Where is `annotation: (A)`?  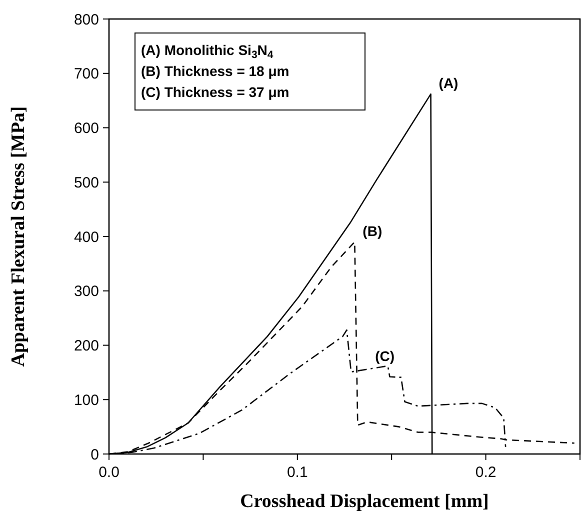
annotation: (A) is located at coordinates (448, 83).